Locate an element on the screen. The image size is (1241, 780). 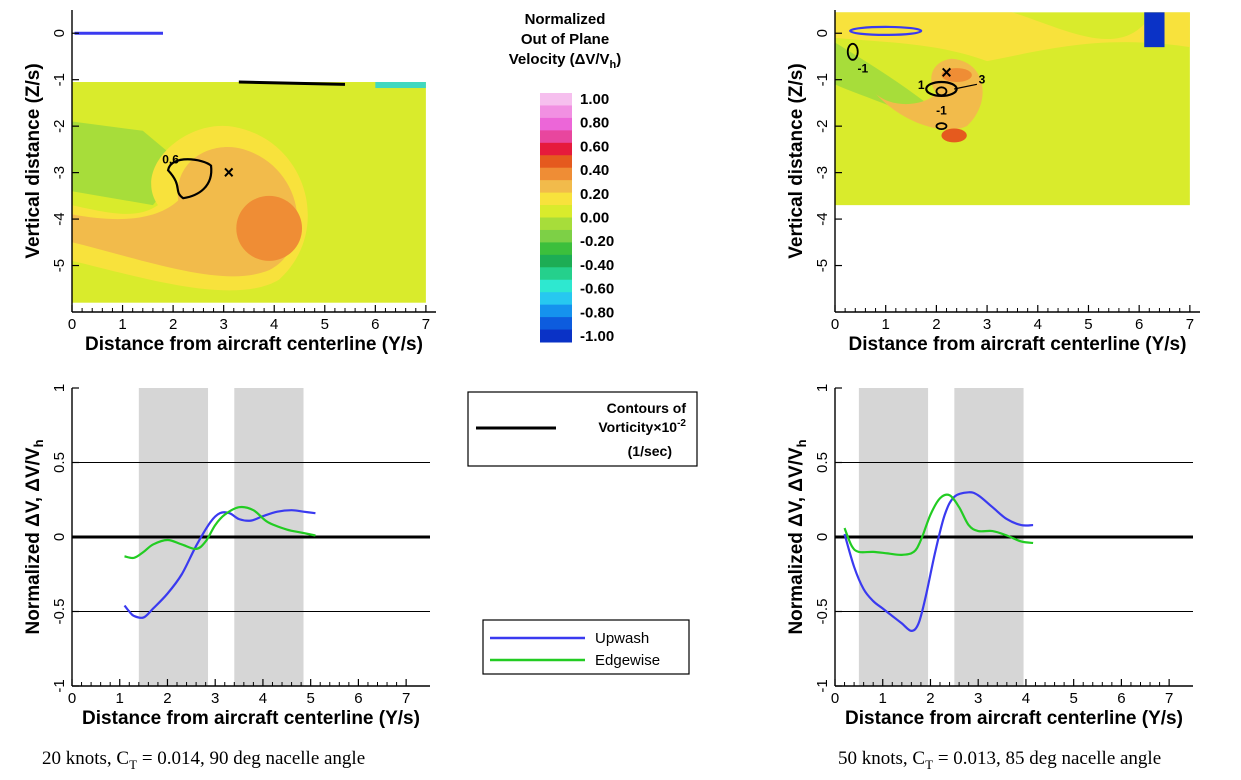
field-edge-band is located at coordinates (400, 85).